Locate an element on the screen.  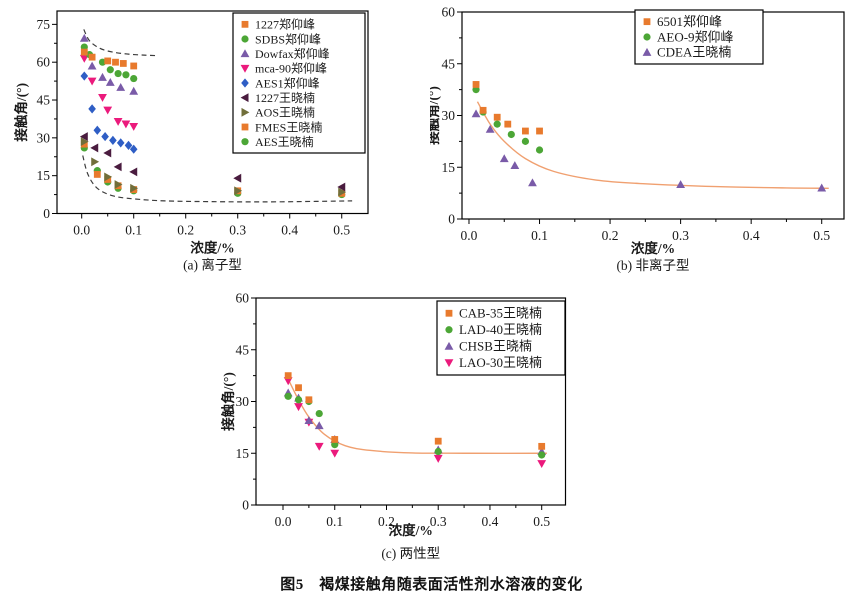
series-AES1郑仰峰 is located at coordinates (109, 112).